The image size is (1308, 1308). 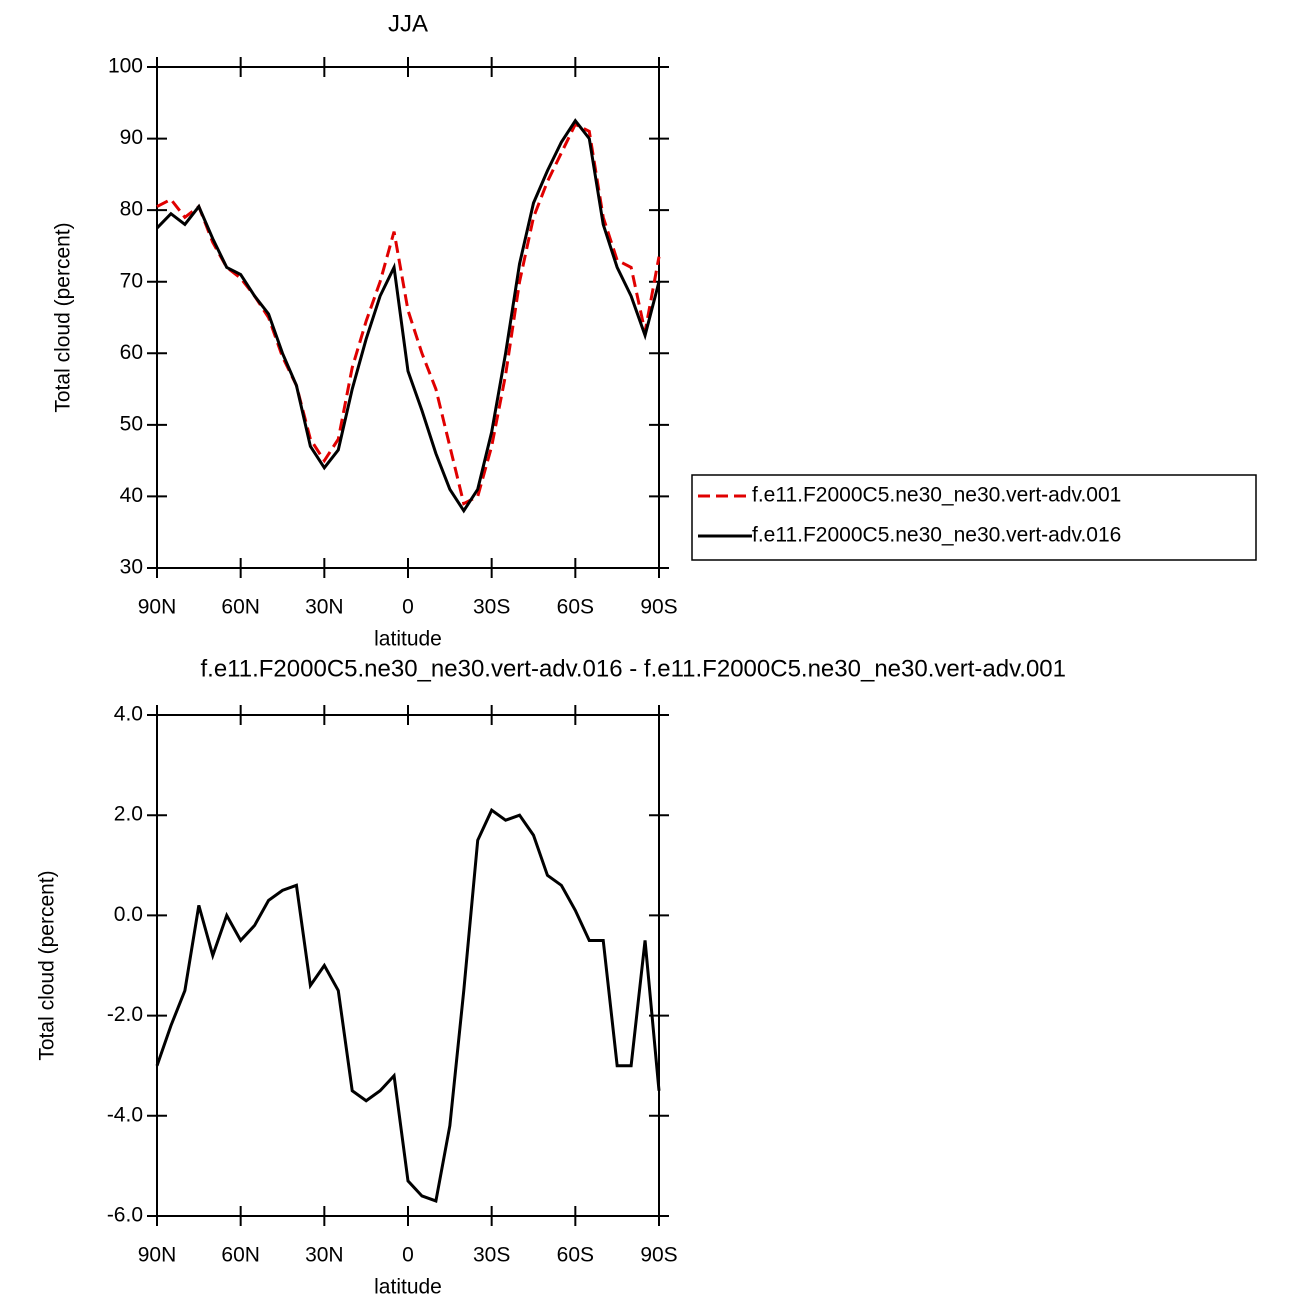 What do you see at coordinates (131, 209) in the screenshot?
I see `y-tick-label: 80` at bounding box center [131, 209].